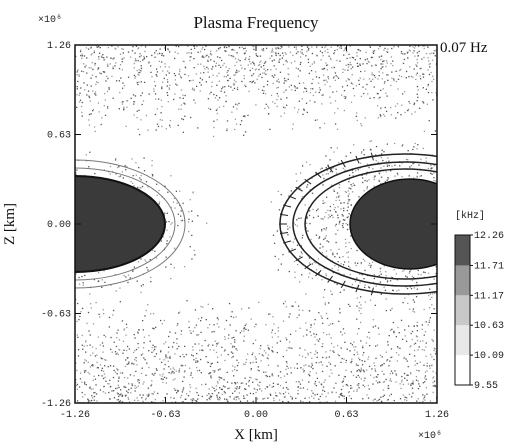 This screenshot has width=517, height=445. I want to click on field-arrow, so click(299, 259).